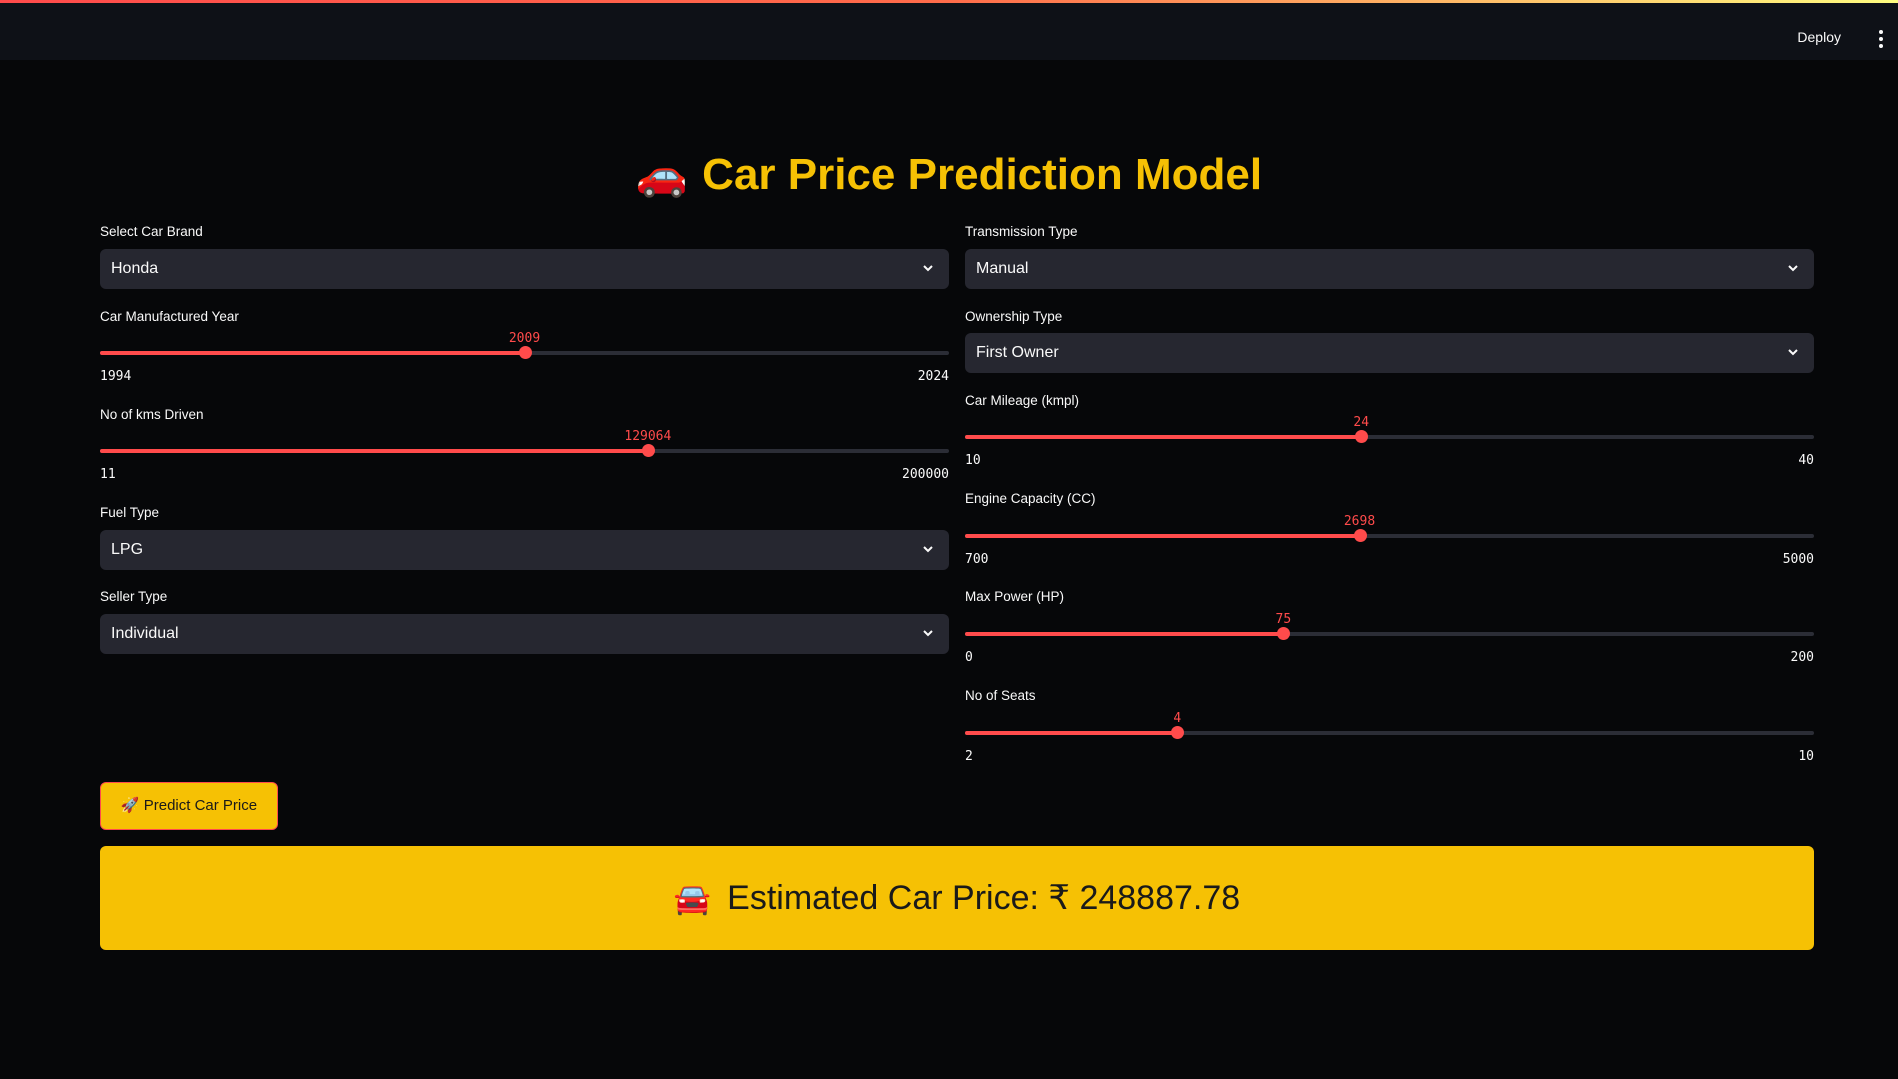 This screenshot has height=1079, width=1898. Describe the element at coordinates (145, 633) in the screenshot. I see `seller-select-value: Individual` at that location.